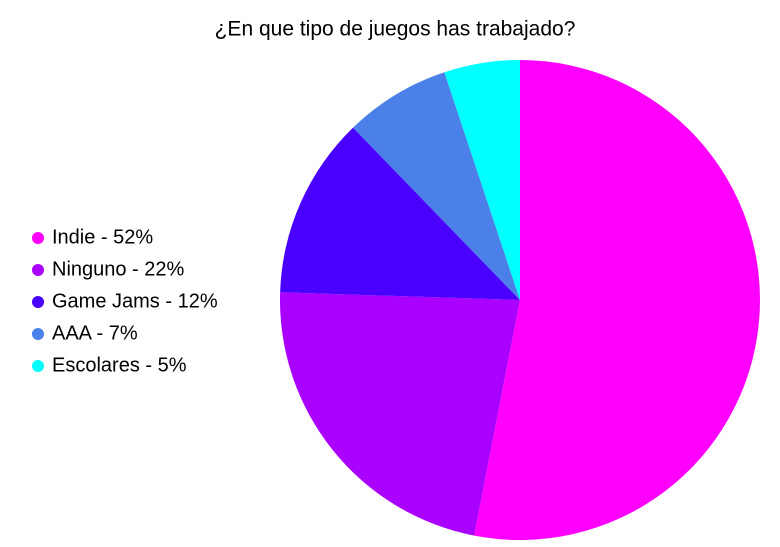  Describe the element at coordinates (135, 301) in the screenshot. I see `legend-label: Game Jams - 12%` at that location.